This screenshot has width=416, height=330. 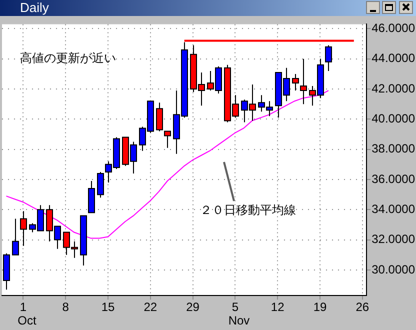 I want to click on x-tick-label: 15, so click(x=108, y=307).